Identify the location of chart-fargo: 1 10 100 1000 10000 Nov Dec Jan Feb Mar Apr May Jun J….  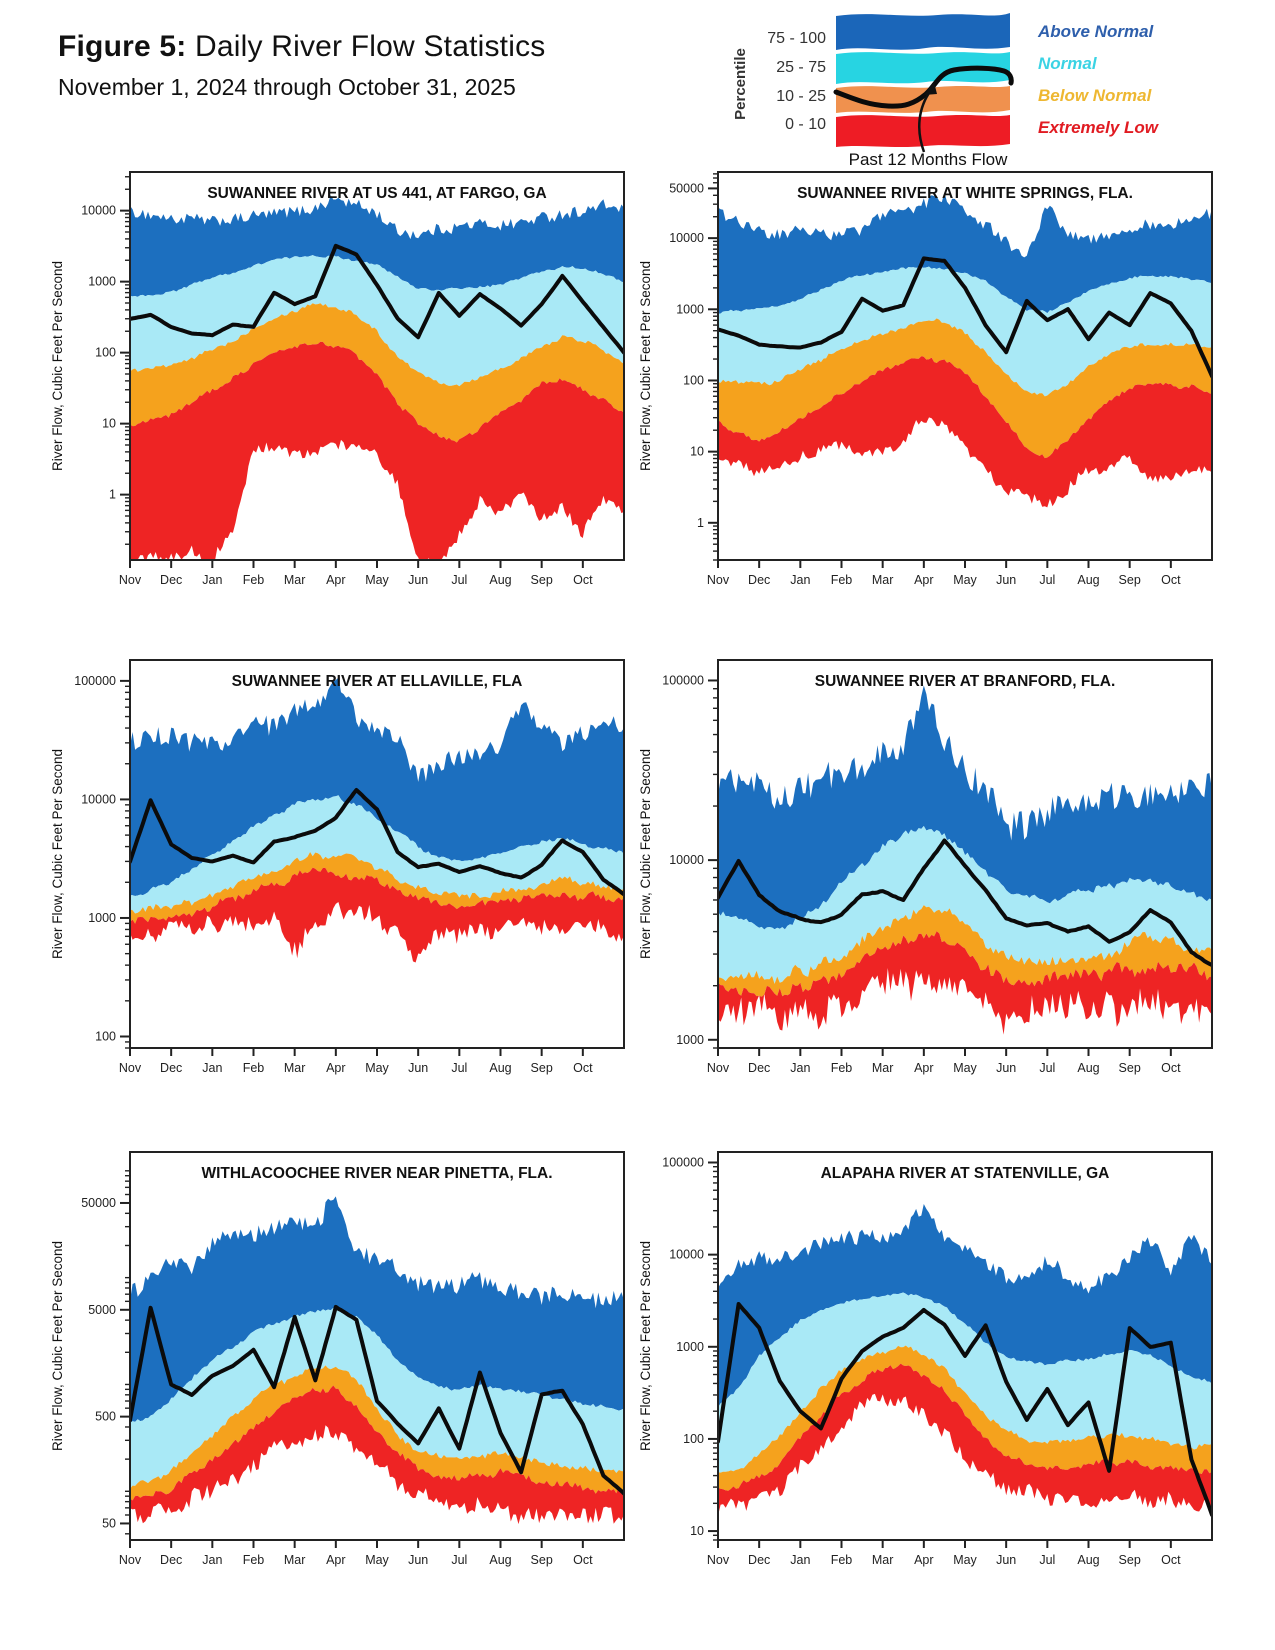
(340, 390).